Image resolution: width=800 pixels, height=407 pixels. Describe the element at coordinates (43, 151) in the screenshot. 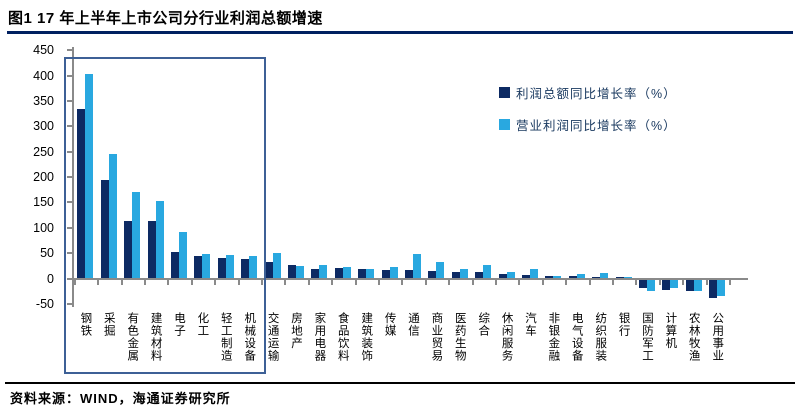

I see `y-axis-tick-label: 250` at that location.